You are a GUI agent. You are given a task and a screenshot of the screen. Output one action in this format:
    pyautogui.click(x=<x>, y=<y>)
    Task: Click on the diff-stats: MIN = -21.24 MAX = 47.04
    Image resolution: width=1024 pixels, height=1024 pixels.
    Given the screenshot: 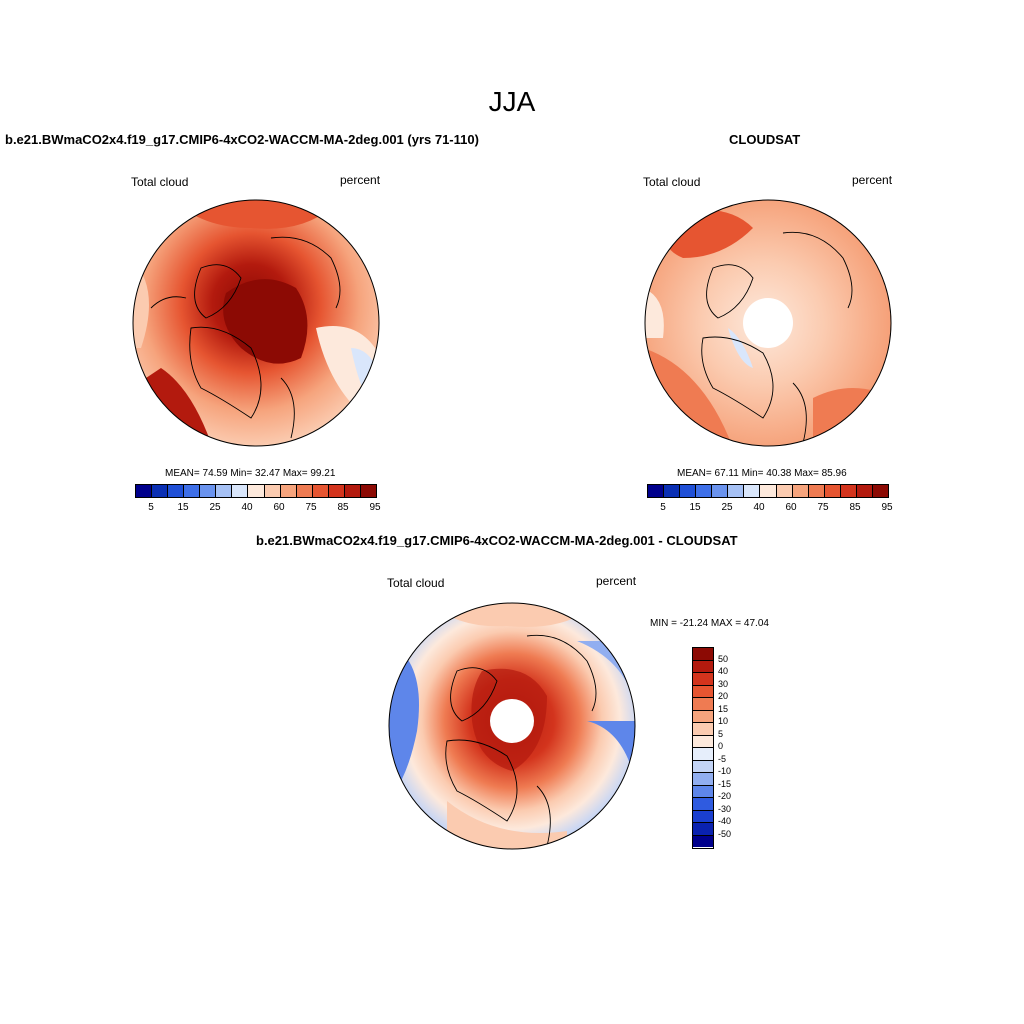 What is the action you would take?
    pyautogui.click(x=709, y=623)
    